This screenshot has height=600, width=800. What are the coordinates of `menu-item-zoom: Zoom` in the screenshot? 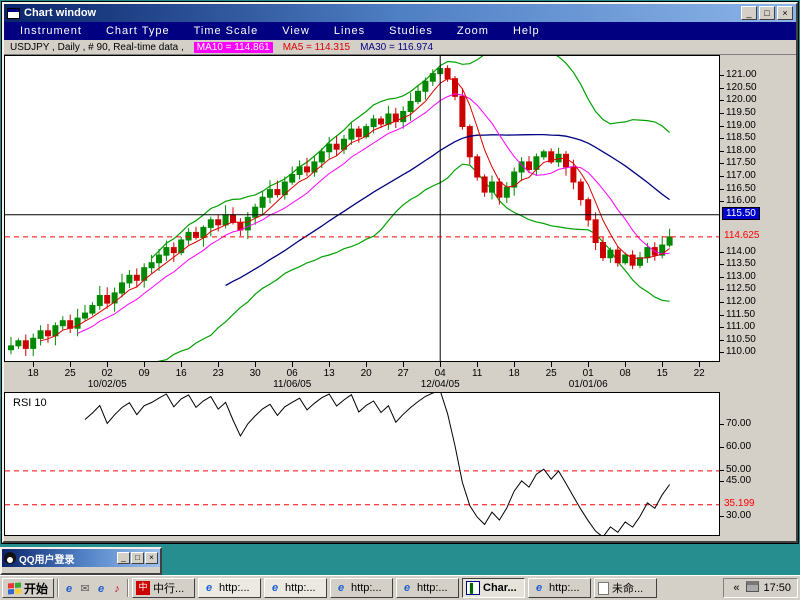 It's located at (472, 31).